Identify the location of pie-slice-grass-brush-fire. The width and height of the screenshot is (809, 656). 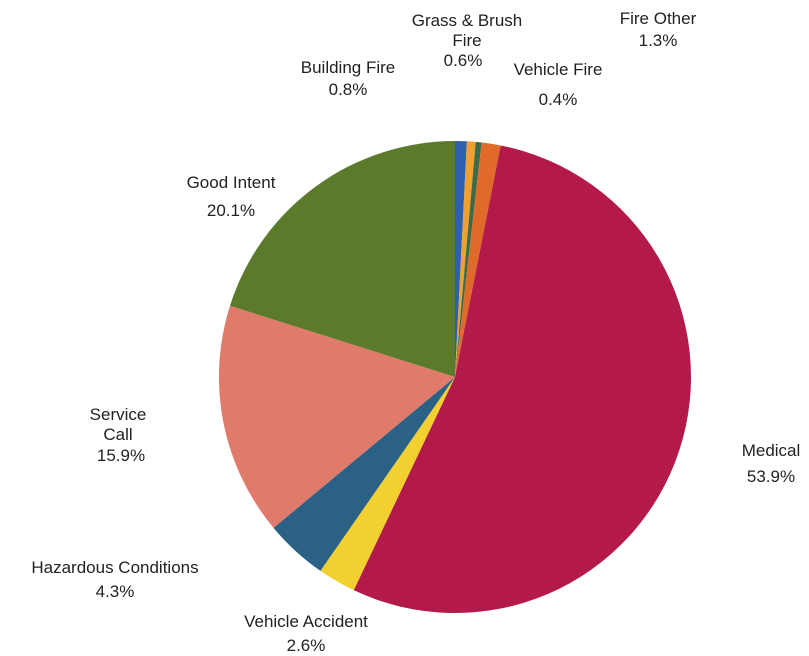
(465, 259).